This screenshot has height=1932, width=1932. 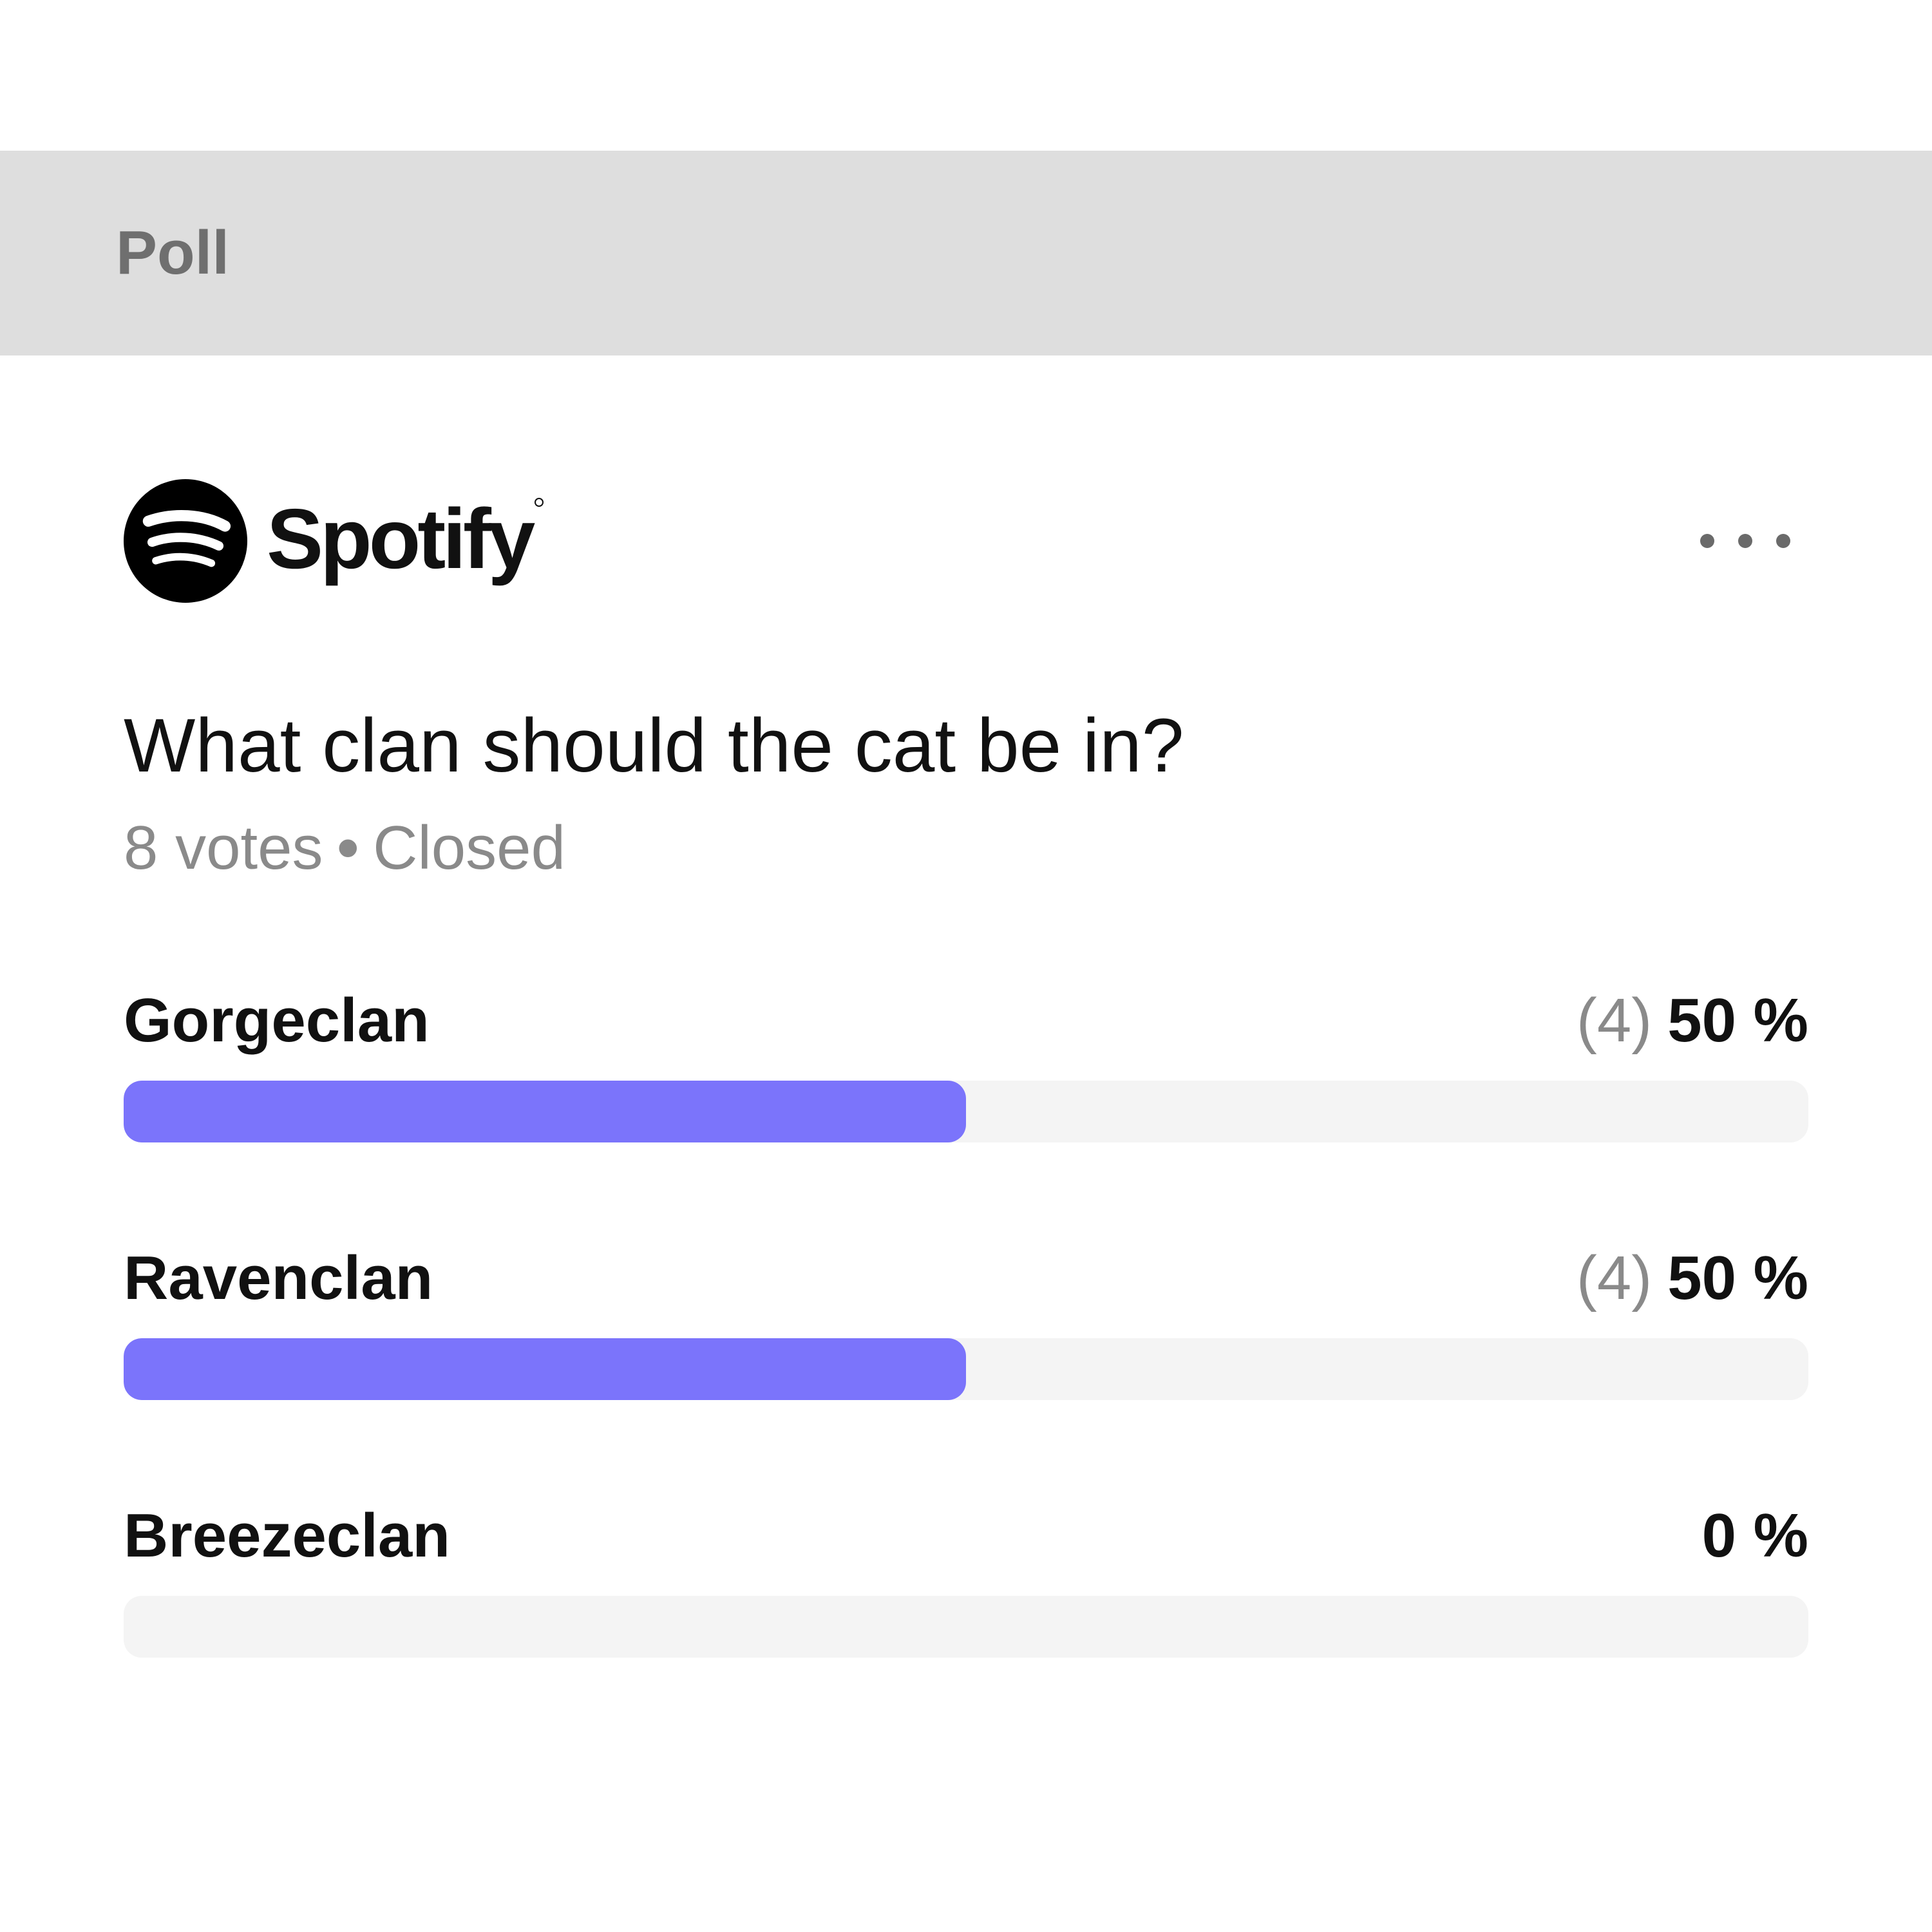 I want to click on spotify-logo-icon, so click(x=185, y=541).